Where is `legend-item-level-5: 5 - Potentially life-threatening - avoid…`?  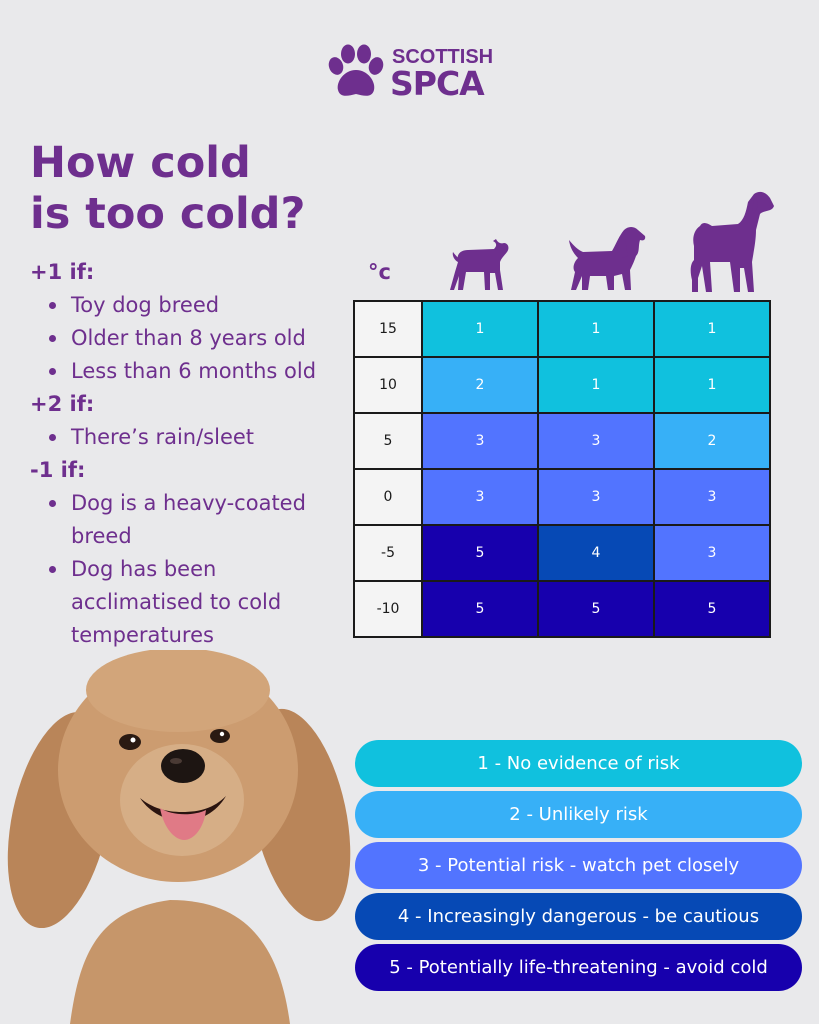
legend-item-level-5: 5 - Potentially life-threatening - avoid… is located at coordinates (578, 967).